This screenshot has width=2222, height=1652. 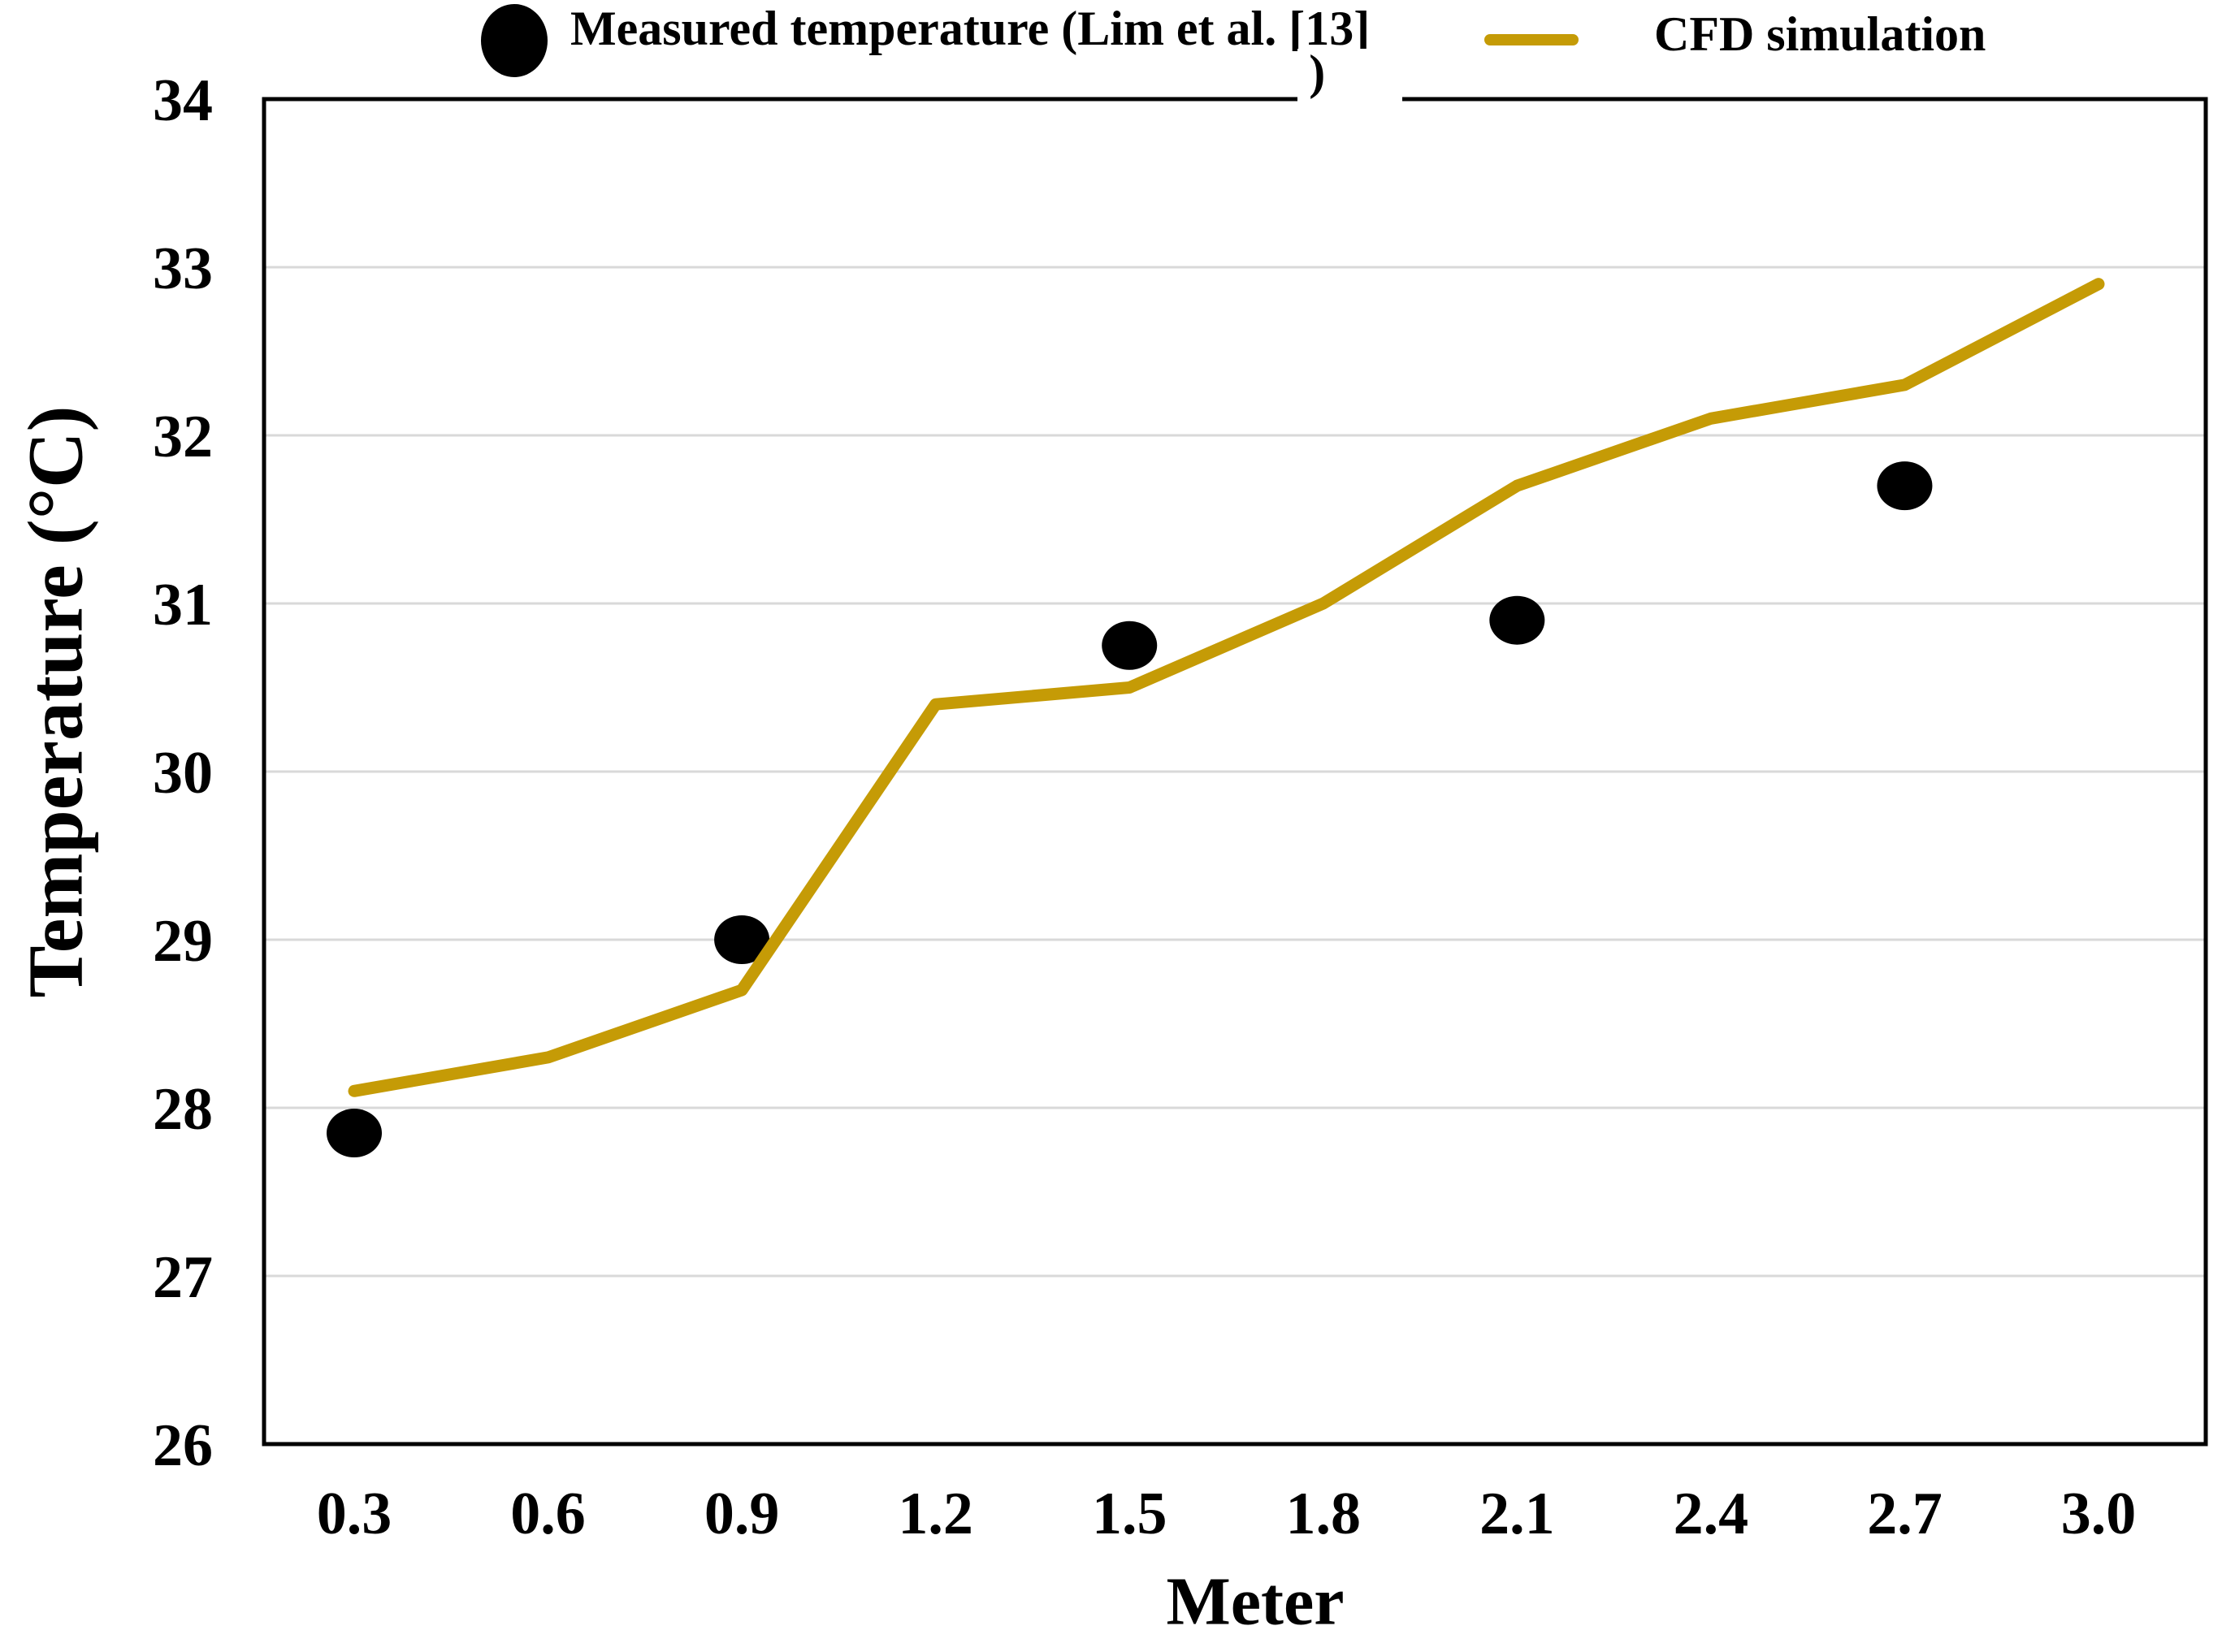 I want to click on x-tick-label: 2.1, so click(x=1517, y=1514).